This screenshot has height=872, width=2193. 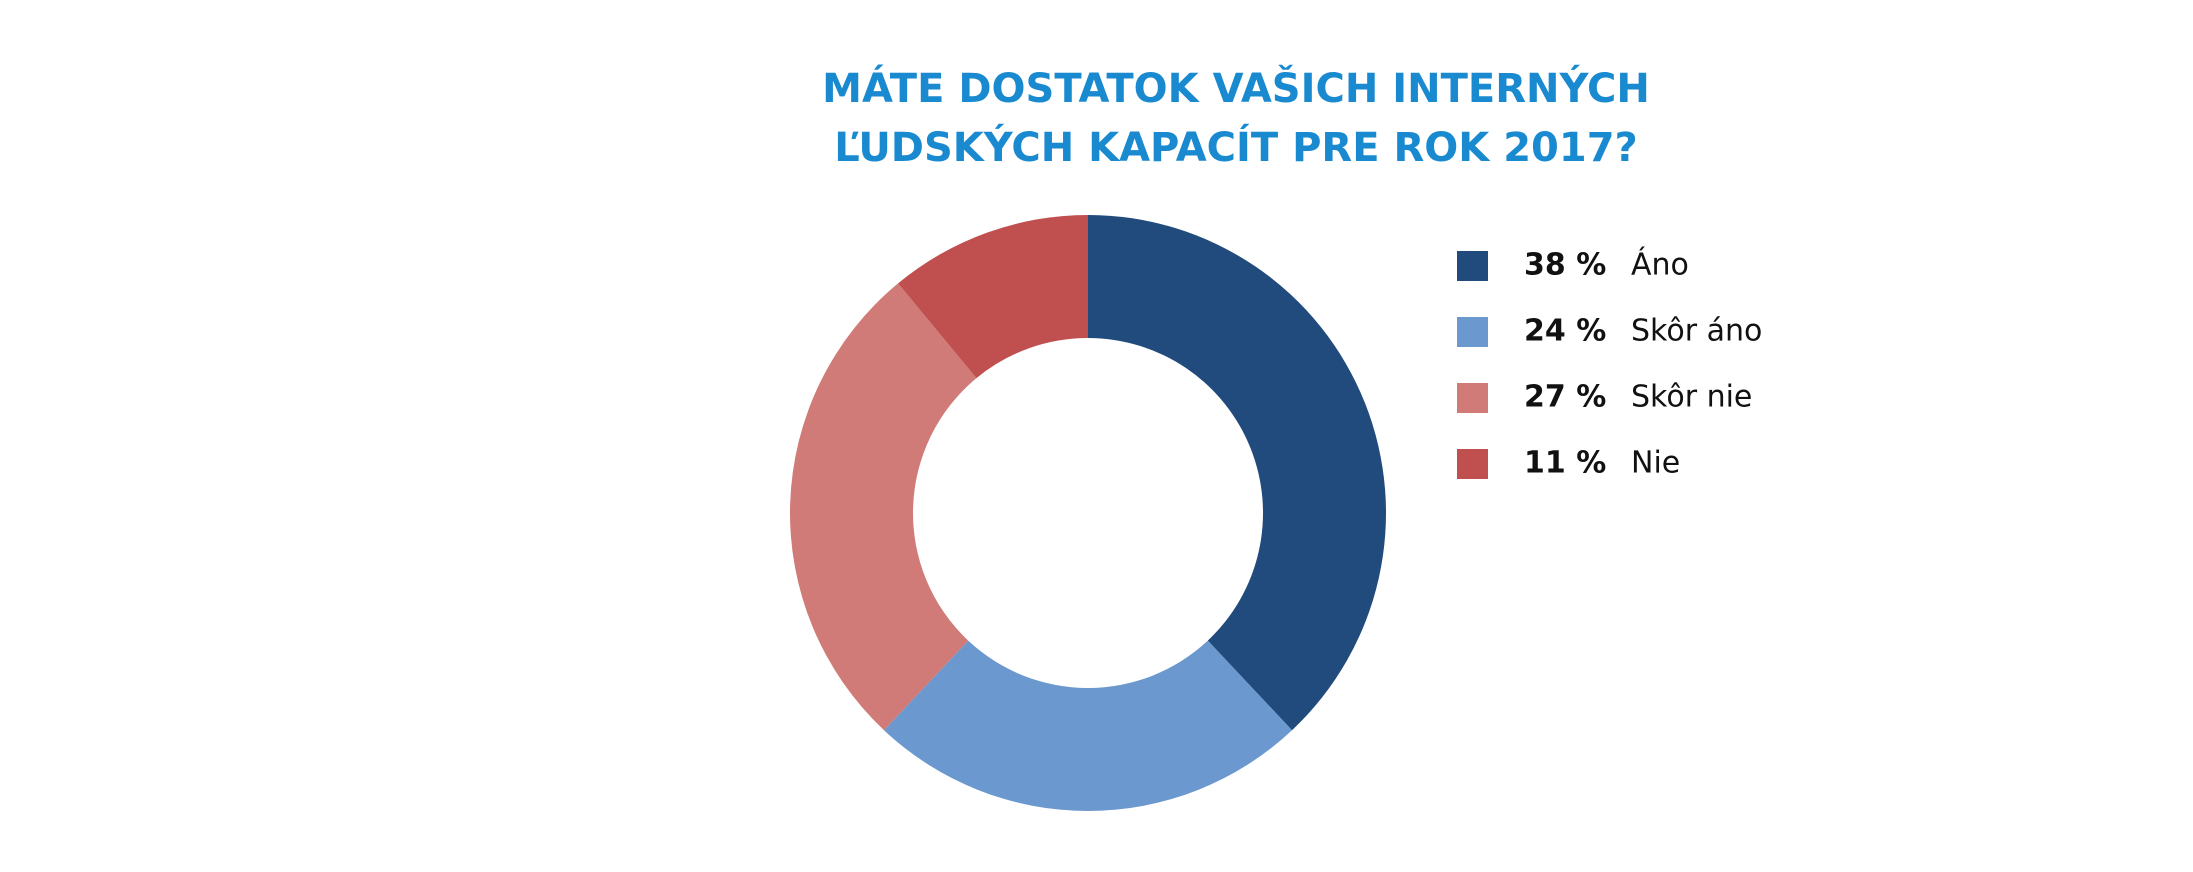 I want to click on legend-value: 24 %, so click(x=1565, y=331).